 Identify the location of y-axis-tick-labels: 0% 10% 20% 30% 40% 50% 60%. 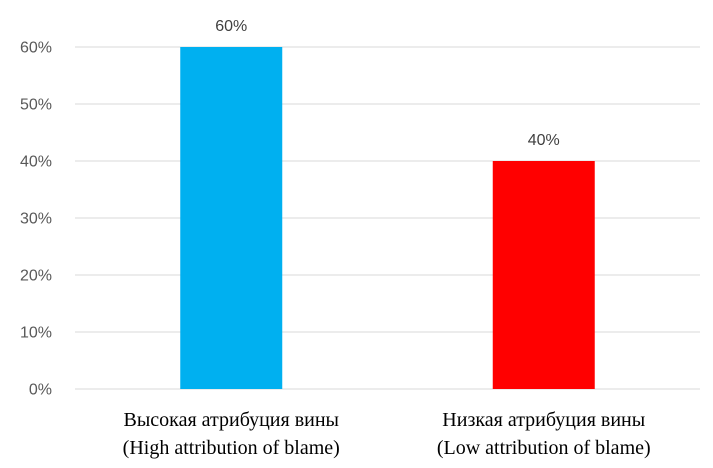
(36, 219).